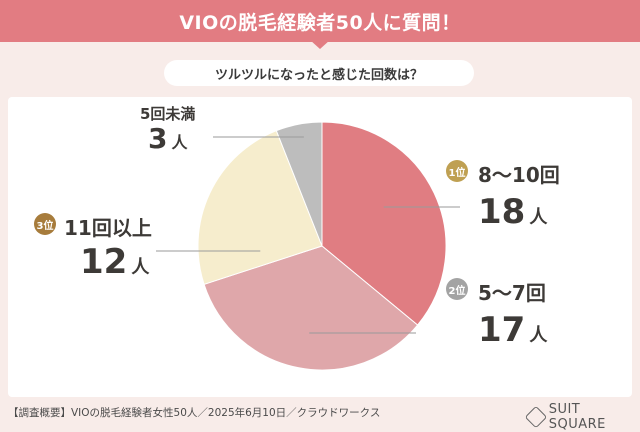 This screenshot has height=432, width=640. What do you see at coordinates (168, 114) in the screenshot?
I see `slice-label-under-5: 5回未満` at bounding box center [168, 114].